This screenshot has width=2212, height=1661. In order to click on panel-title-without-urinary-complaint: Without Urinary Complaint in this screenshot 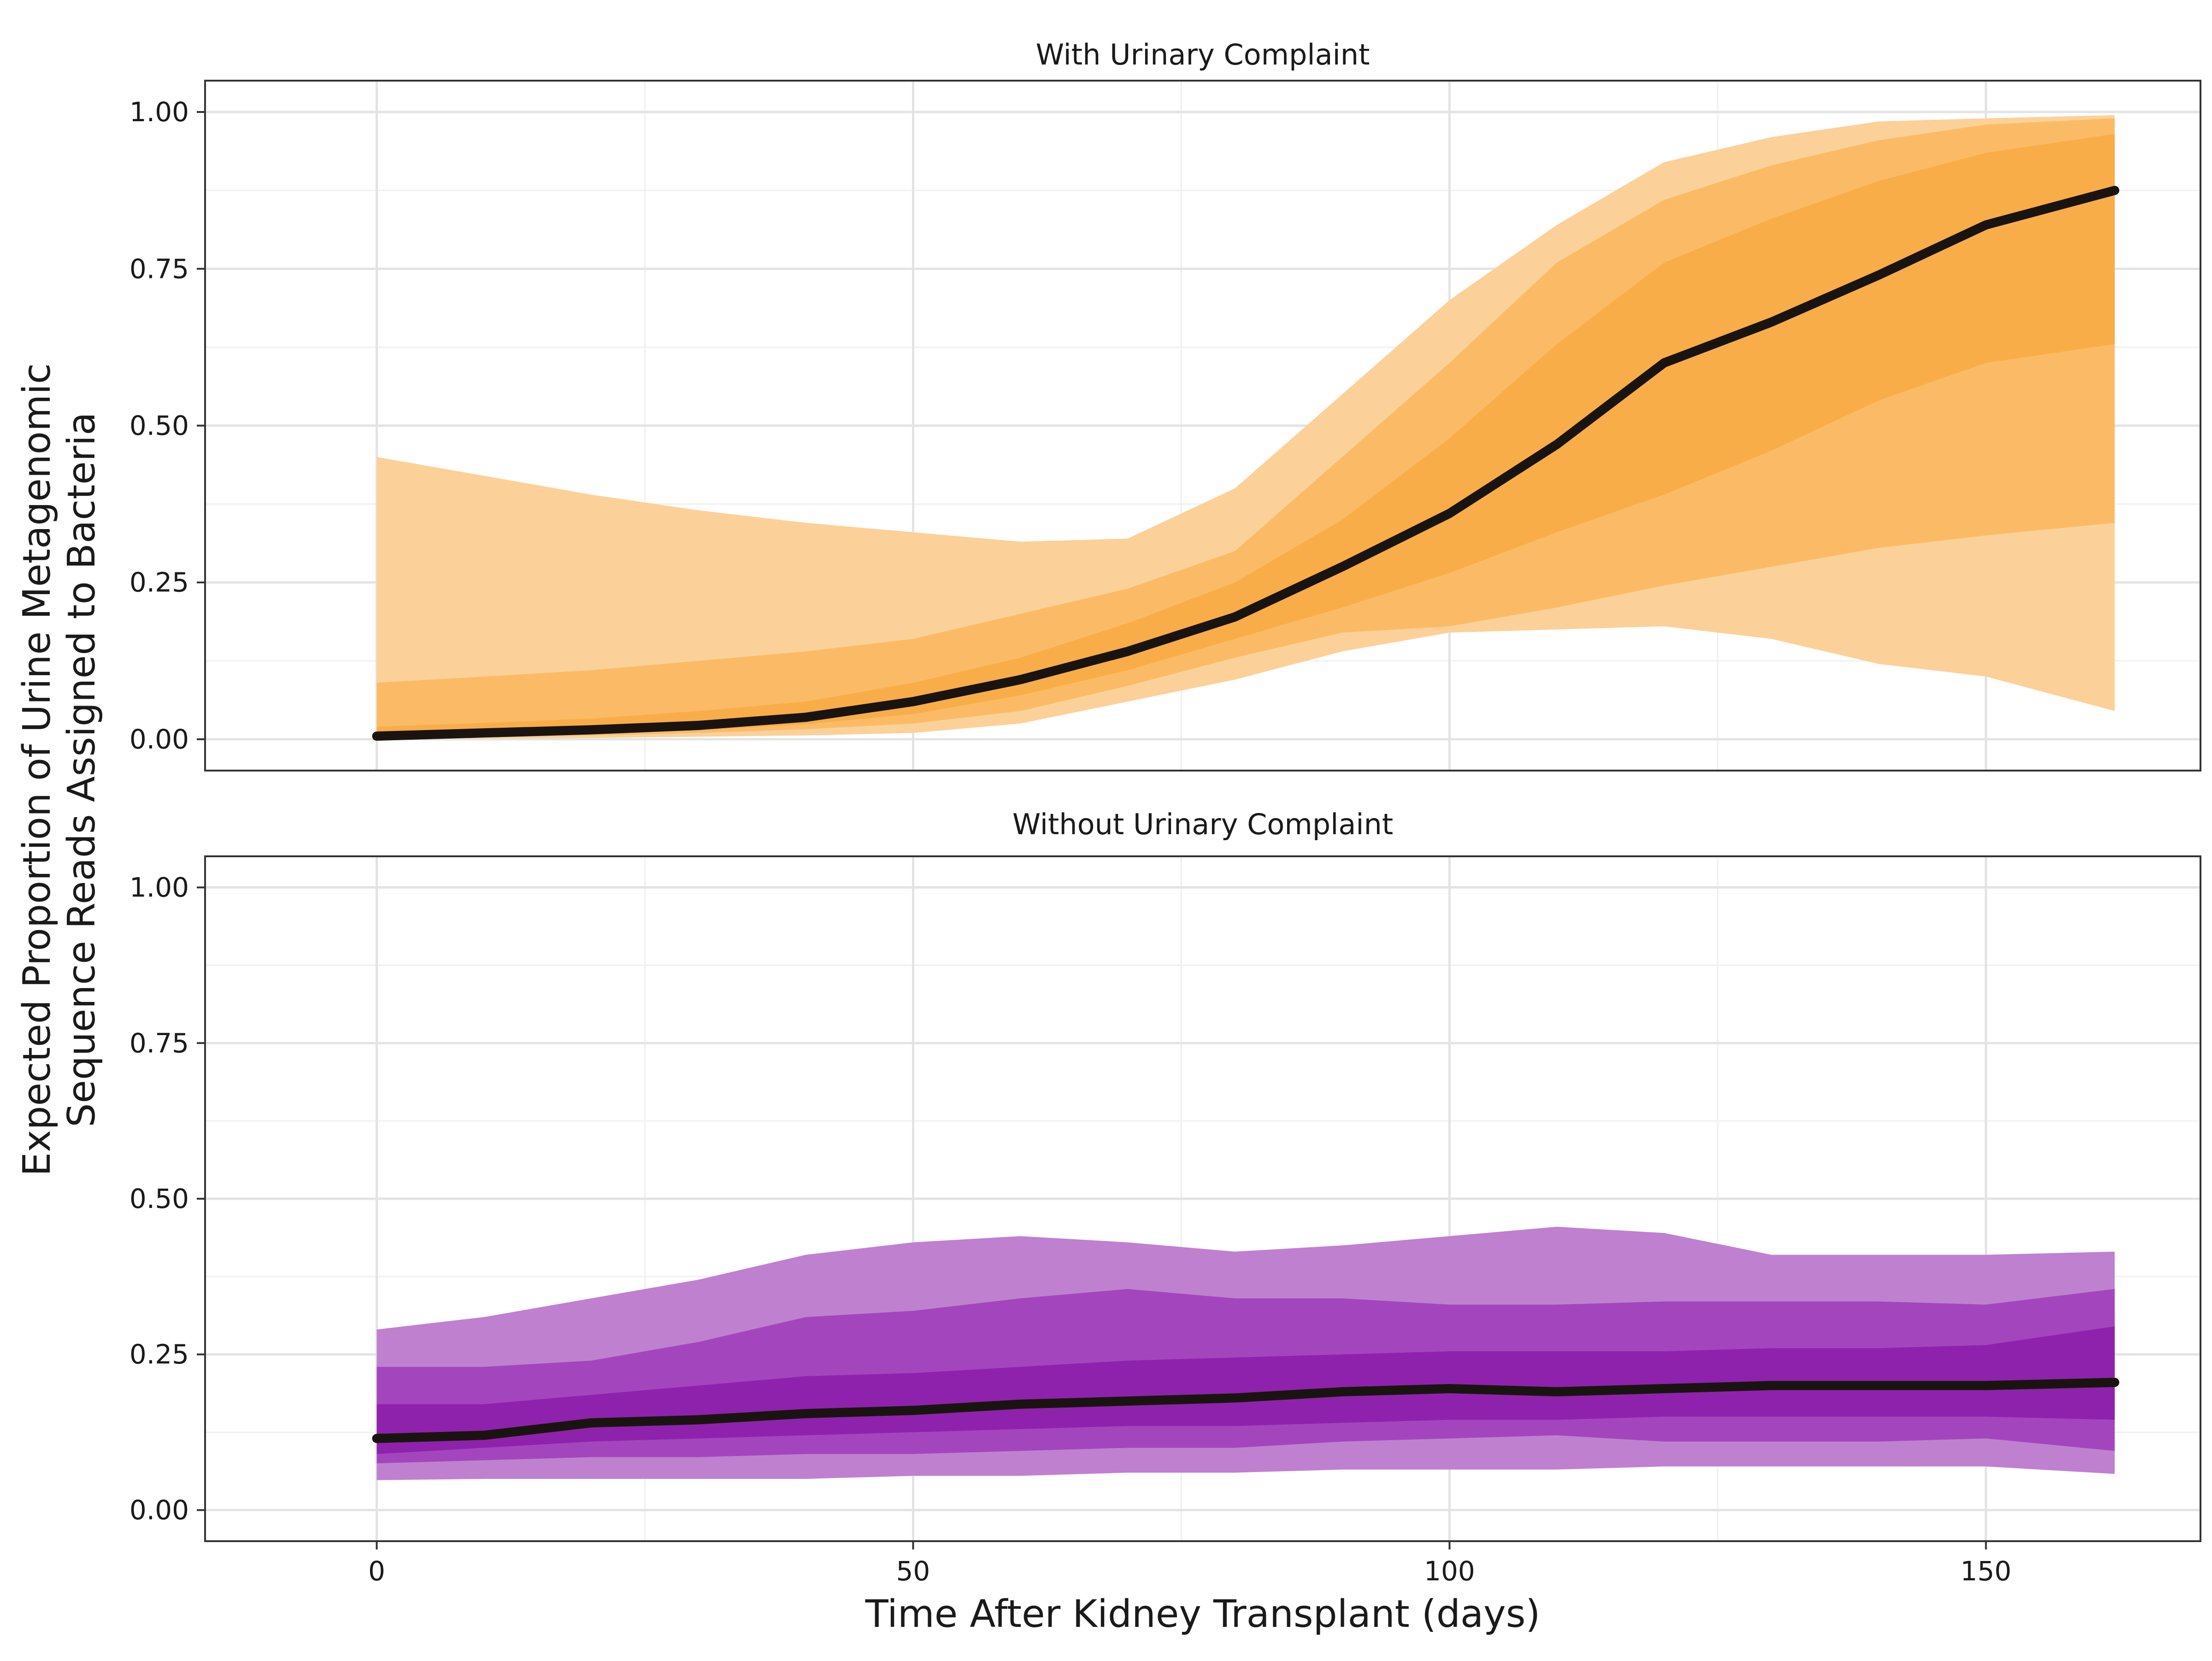, I will do `click(1202, 824)`.